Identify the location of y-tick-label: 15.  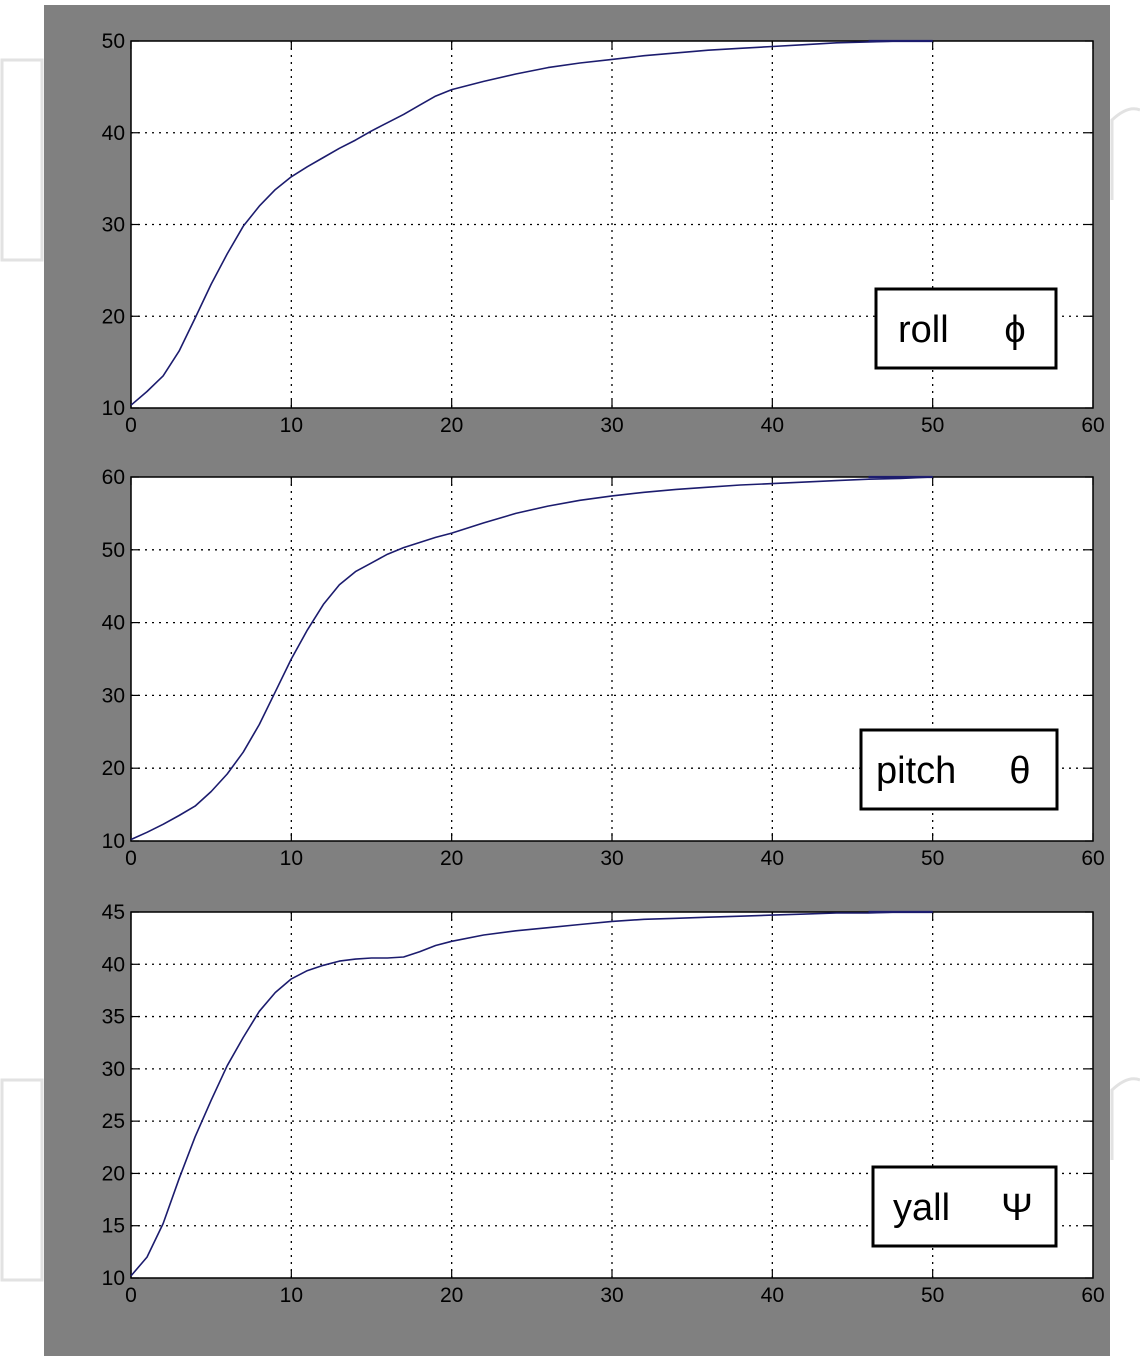
(113, 1226).